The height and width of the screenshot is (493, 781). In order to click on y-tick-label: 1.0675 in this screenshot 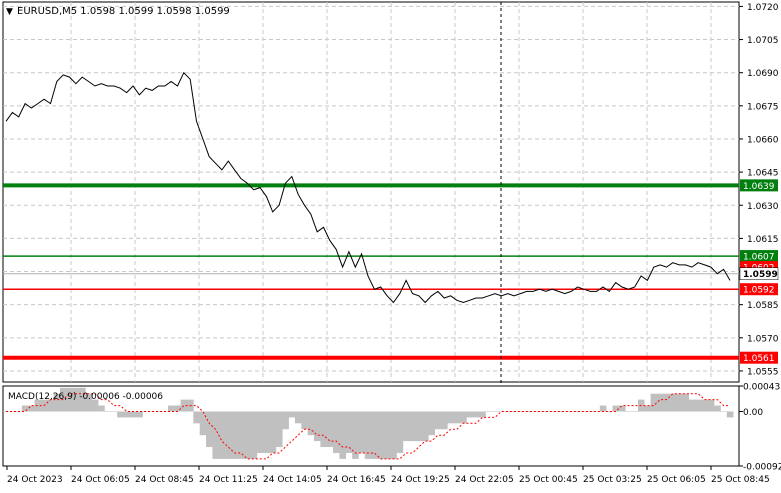, I will do `click(763, 107)`.